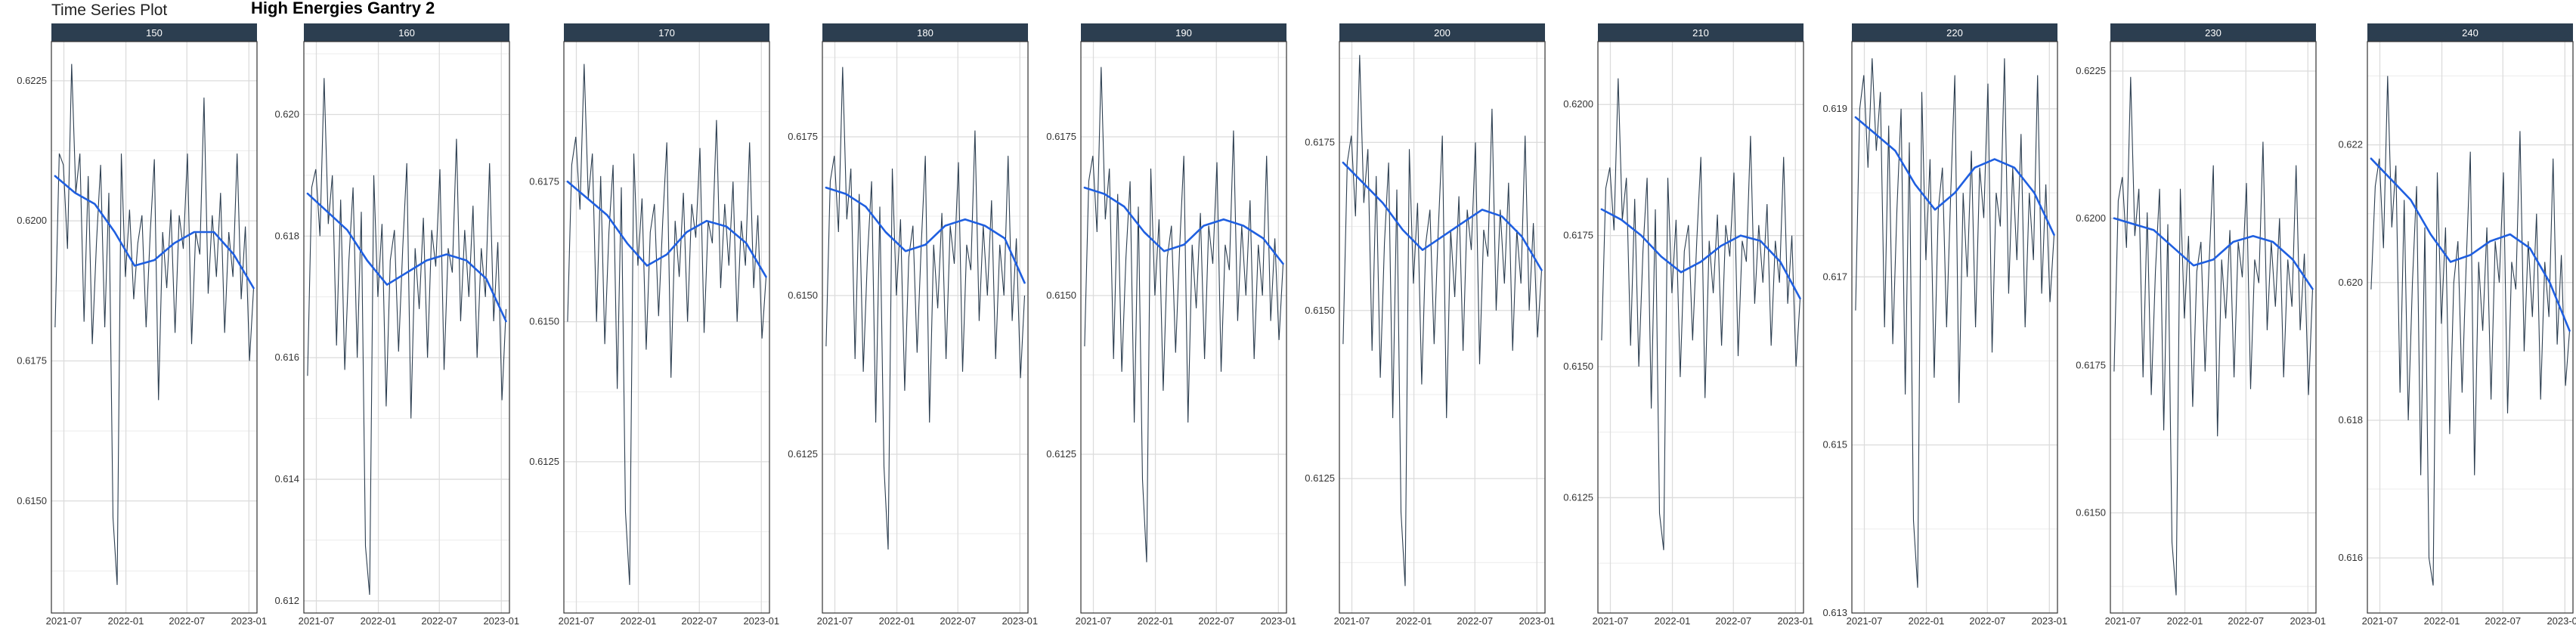 The image size is (2576, 644). Describe the element at coordinates (286, 357) in the screenshot. I see `y-tick-label: 0.616` at that location.